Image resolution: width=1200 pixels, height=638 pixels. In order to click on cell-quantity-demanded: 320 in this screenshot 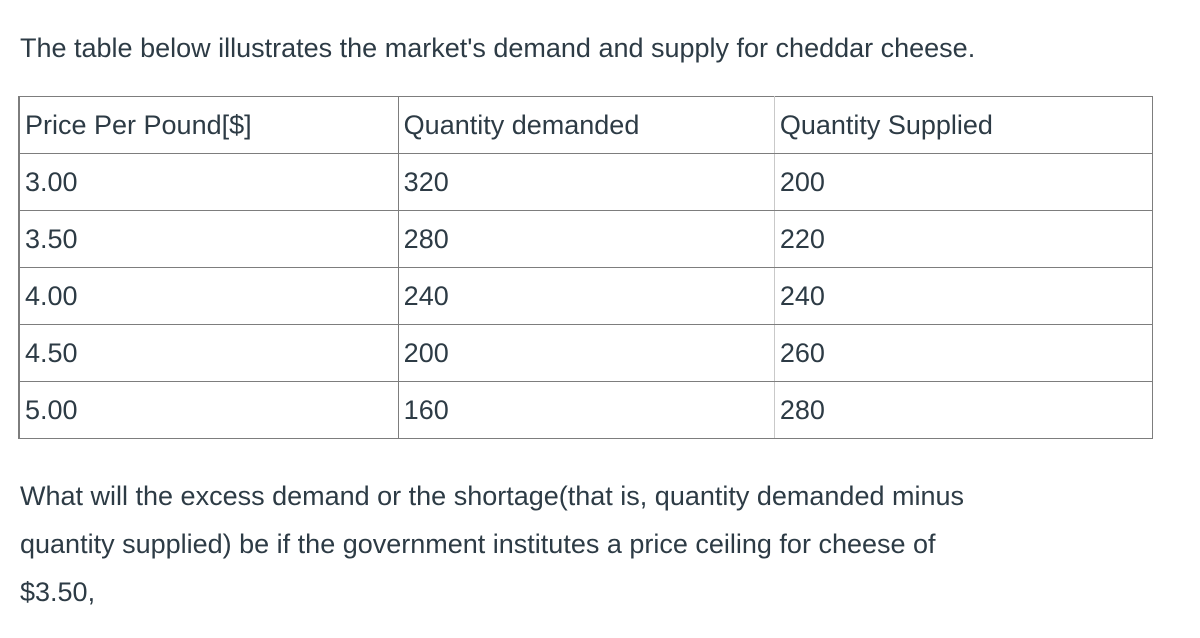, I will do `click(586, 182)`.